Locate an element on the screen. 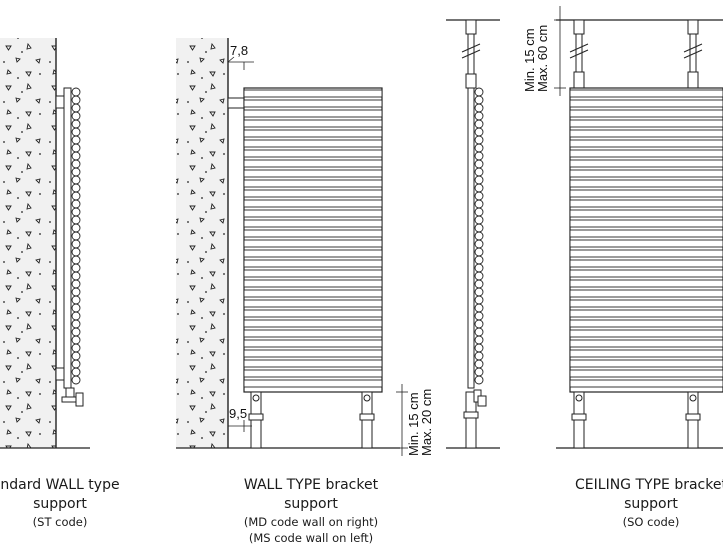 The height and width of the screenshot is (556, 723). ceiling-side-panel is located at coordinates (473, 234).